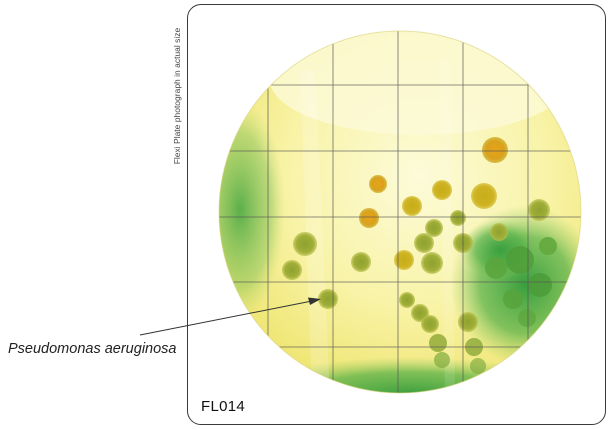 The image size is (612, 430). What do you see at coordinates (230, 316) in the screenshot?
I see `pointer-arrow` at bounding box center [230, 316].